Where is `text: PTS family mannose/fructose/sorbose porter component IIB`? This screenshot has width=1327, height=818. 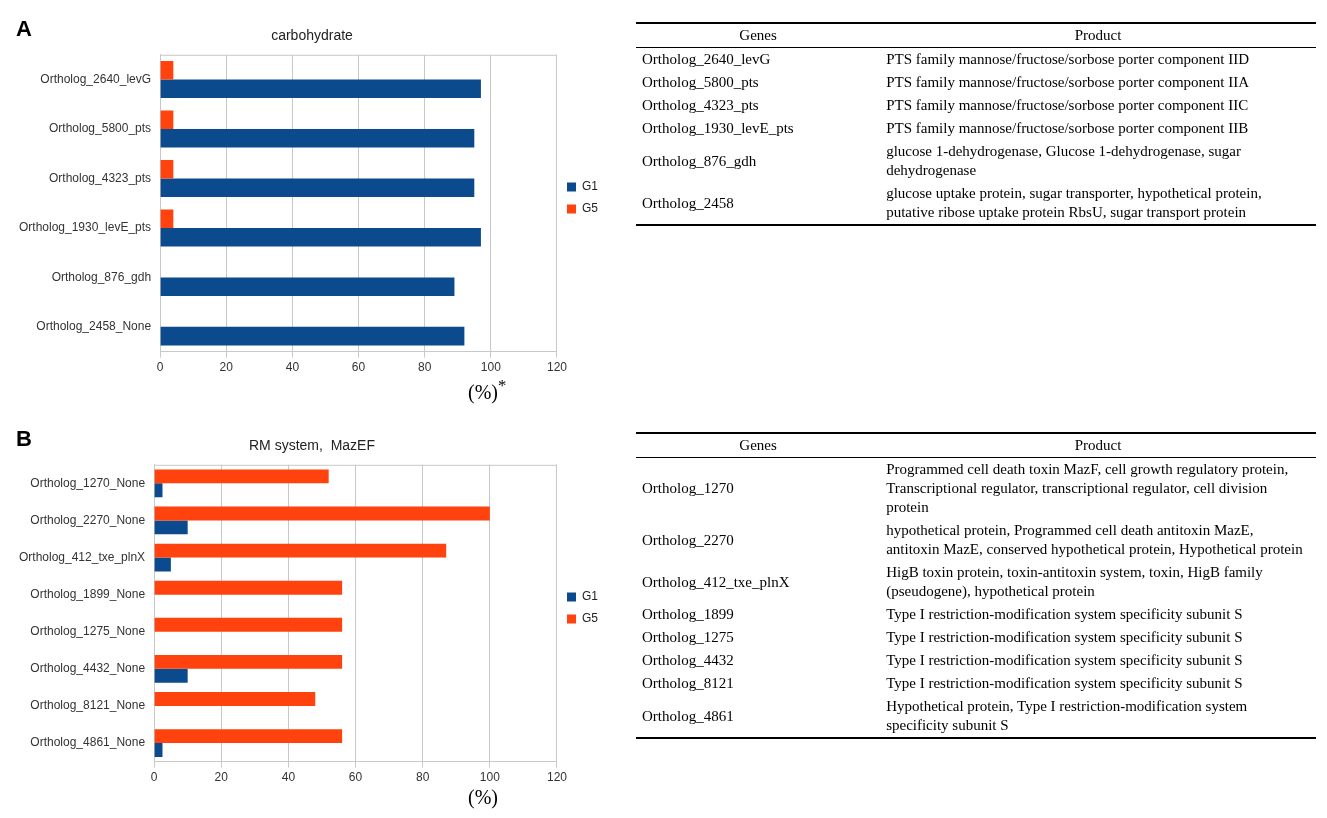
text: PTS family mannose/fructose/sorbose porter component IIB is located at coordinates (1067, 128).